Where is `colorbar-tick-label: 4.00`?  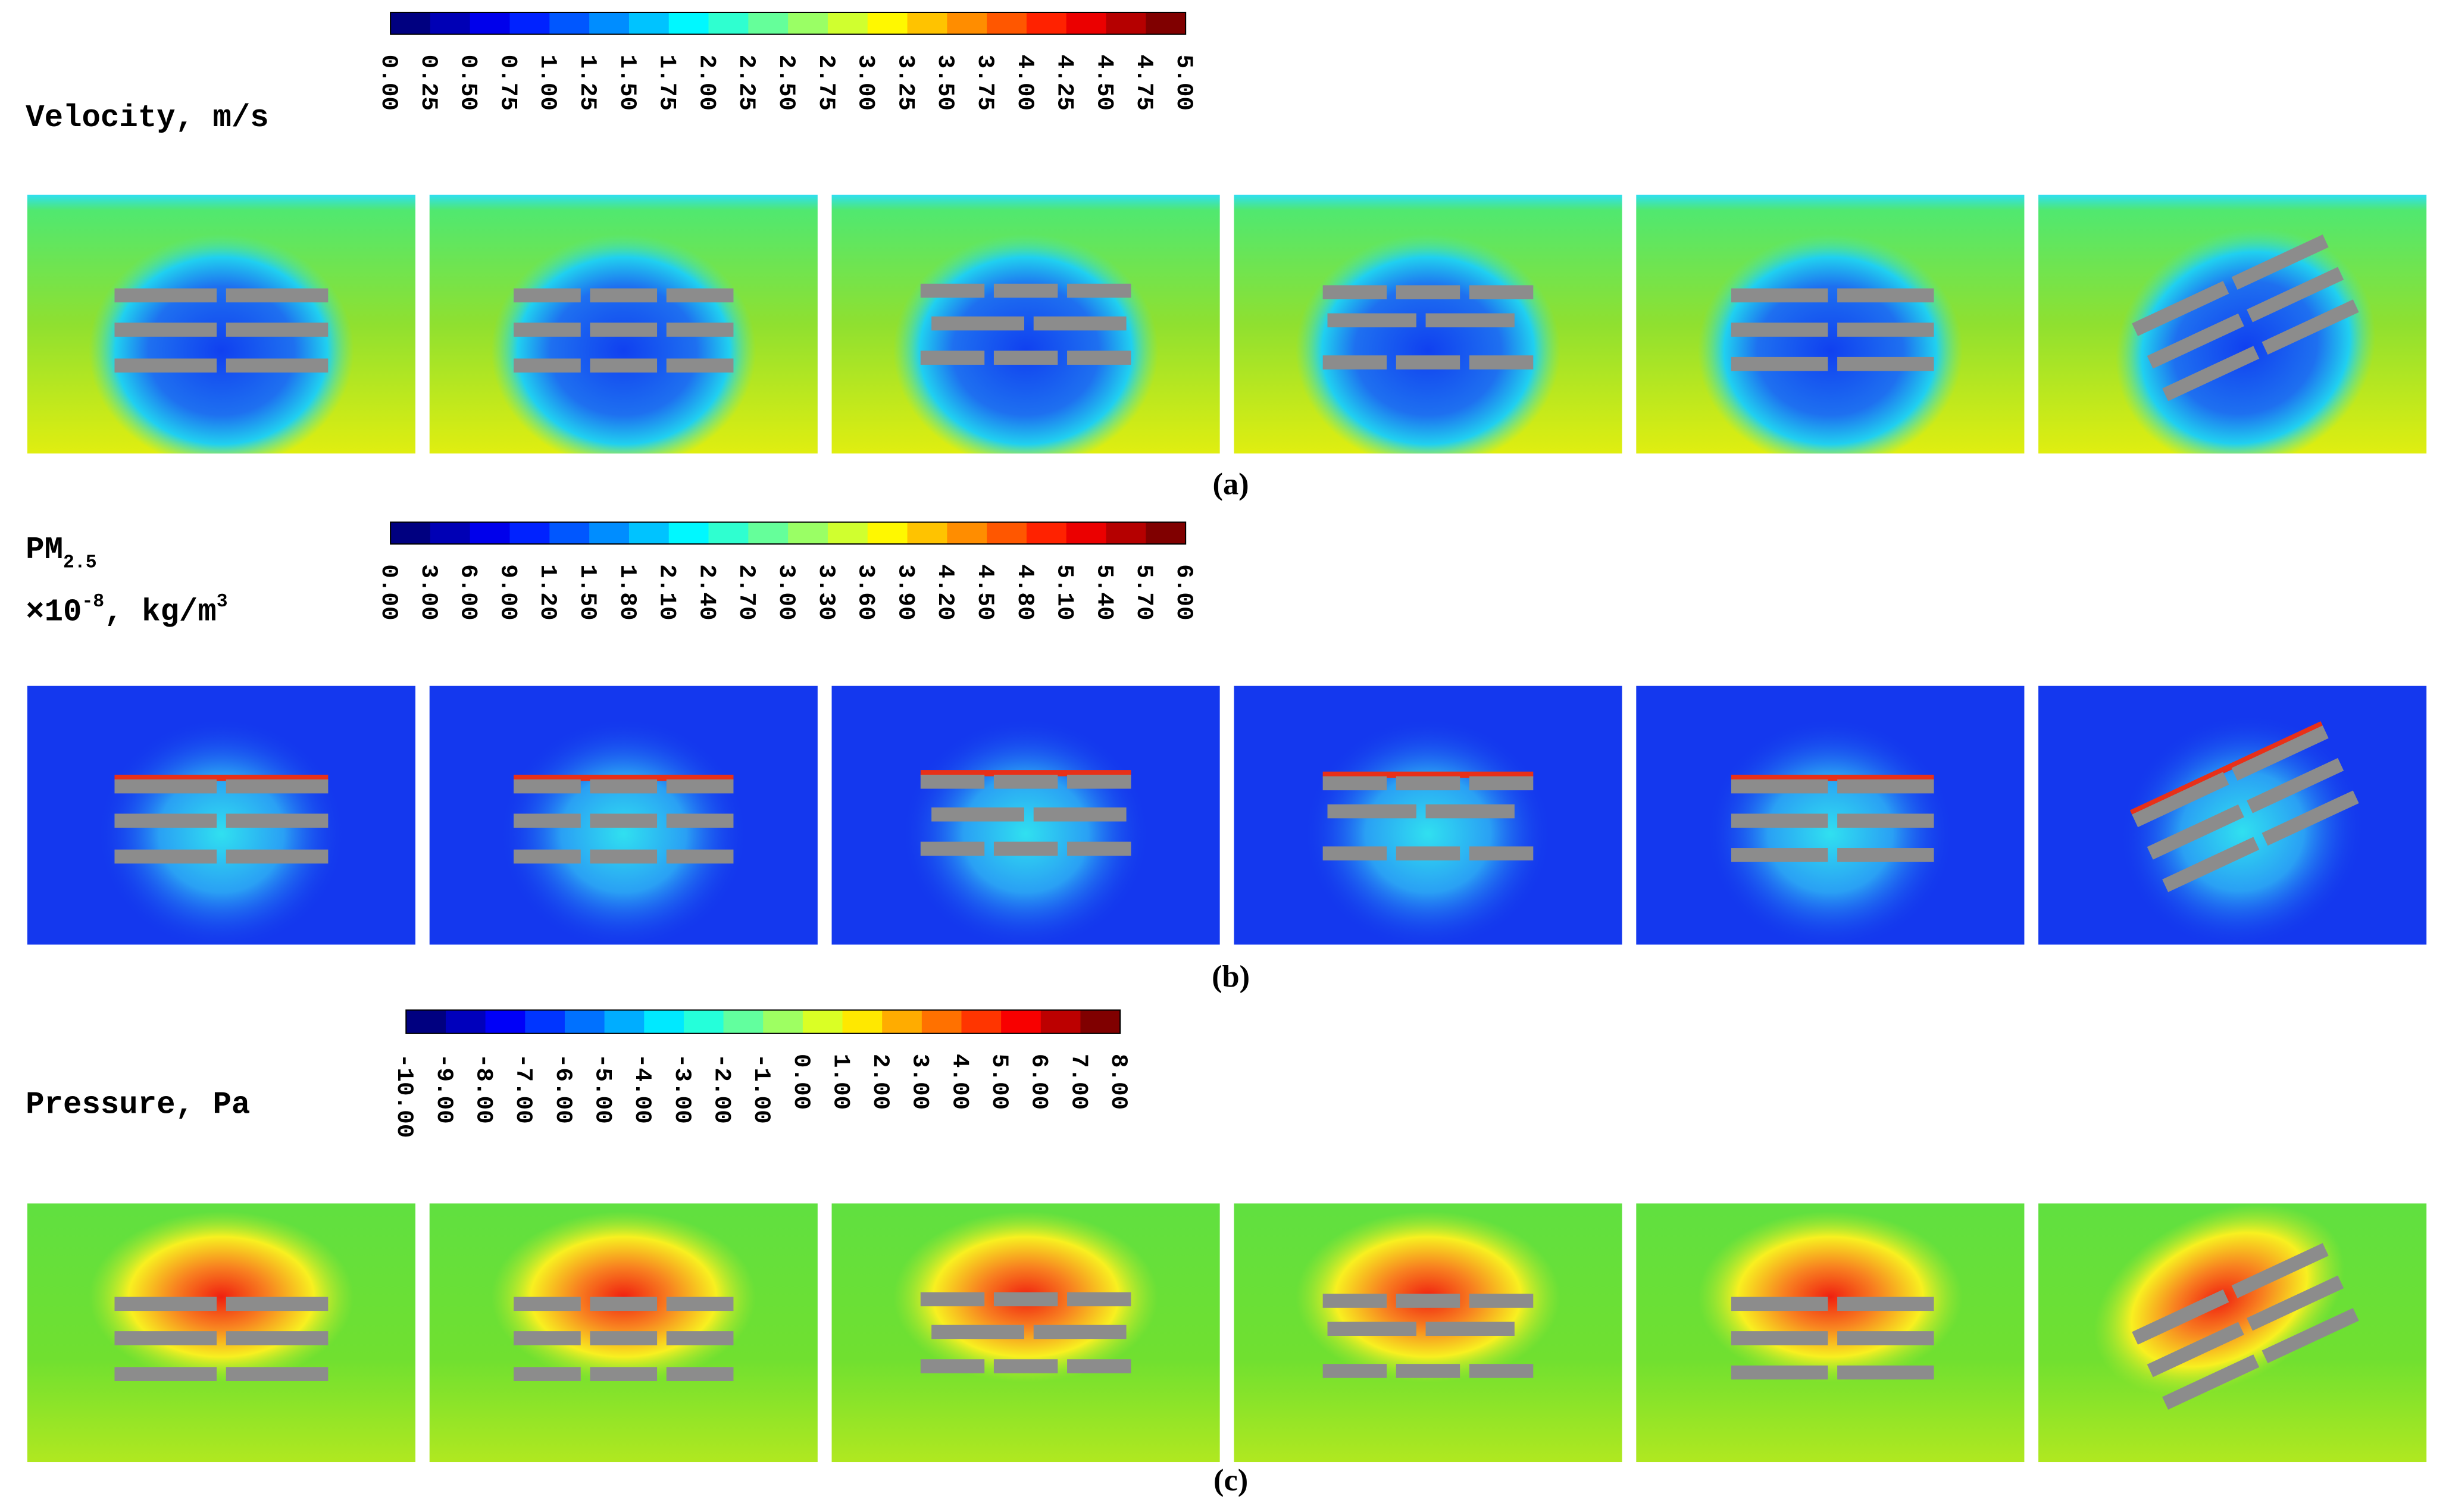
colorbar-tick-label: 4.00 is located at coordinates (959, 1082).